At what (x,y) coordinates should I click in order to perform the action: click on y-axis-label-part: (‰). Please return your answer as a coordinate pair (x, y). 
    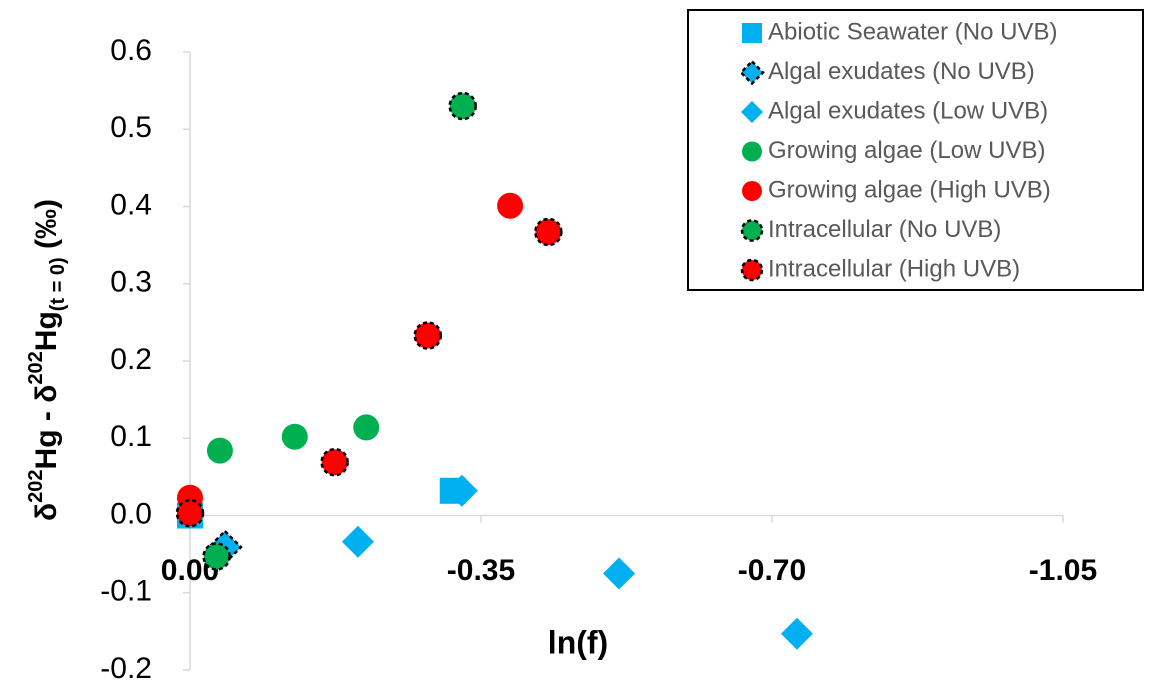
    Looking at the image, I should click on (46, 228).